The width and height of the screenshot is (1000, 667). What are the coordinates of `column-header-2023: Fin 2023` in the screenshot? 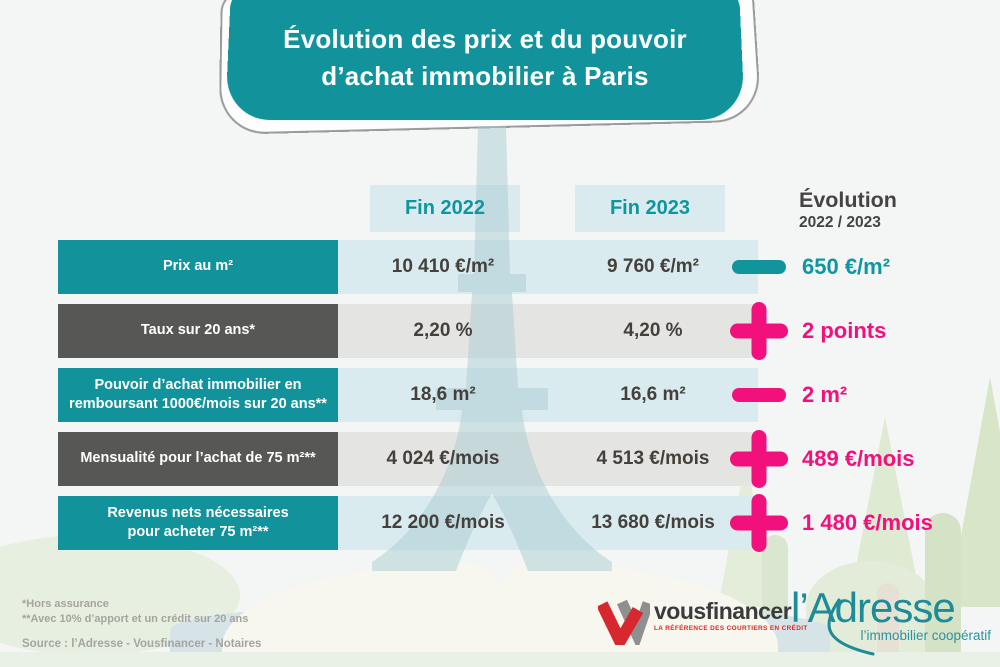 It's located at (650, 208).